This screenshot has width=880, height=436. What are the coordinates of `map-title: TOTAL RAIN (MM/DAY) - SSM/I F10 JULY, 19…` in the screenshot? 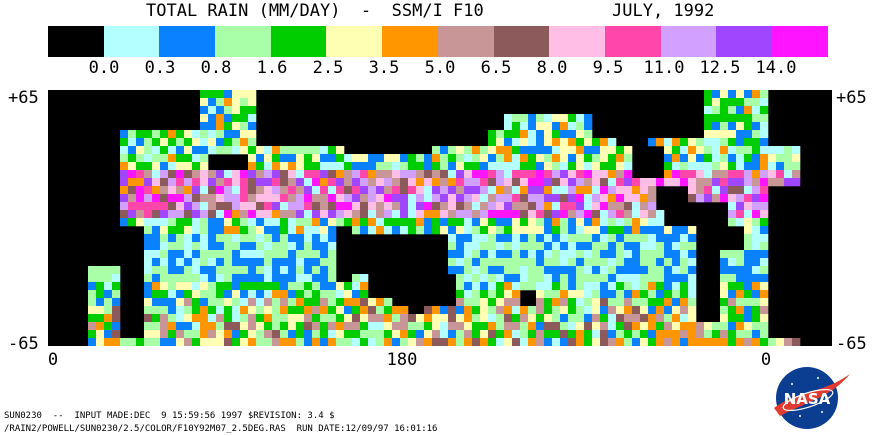 It's located at (440, 12).